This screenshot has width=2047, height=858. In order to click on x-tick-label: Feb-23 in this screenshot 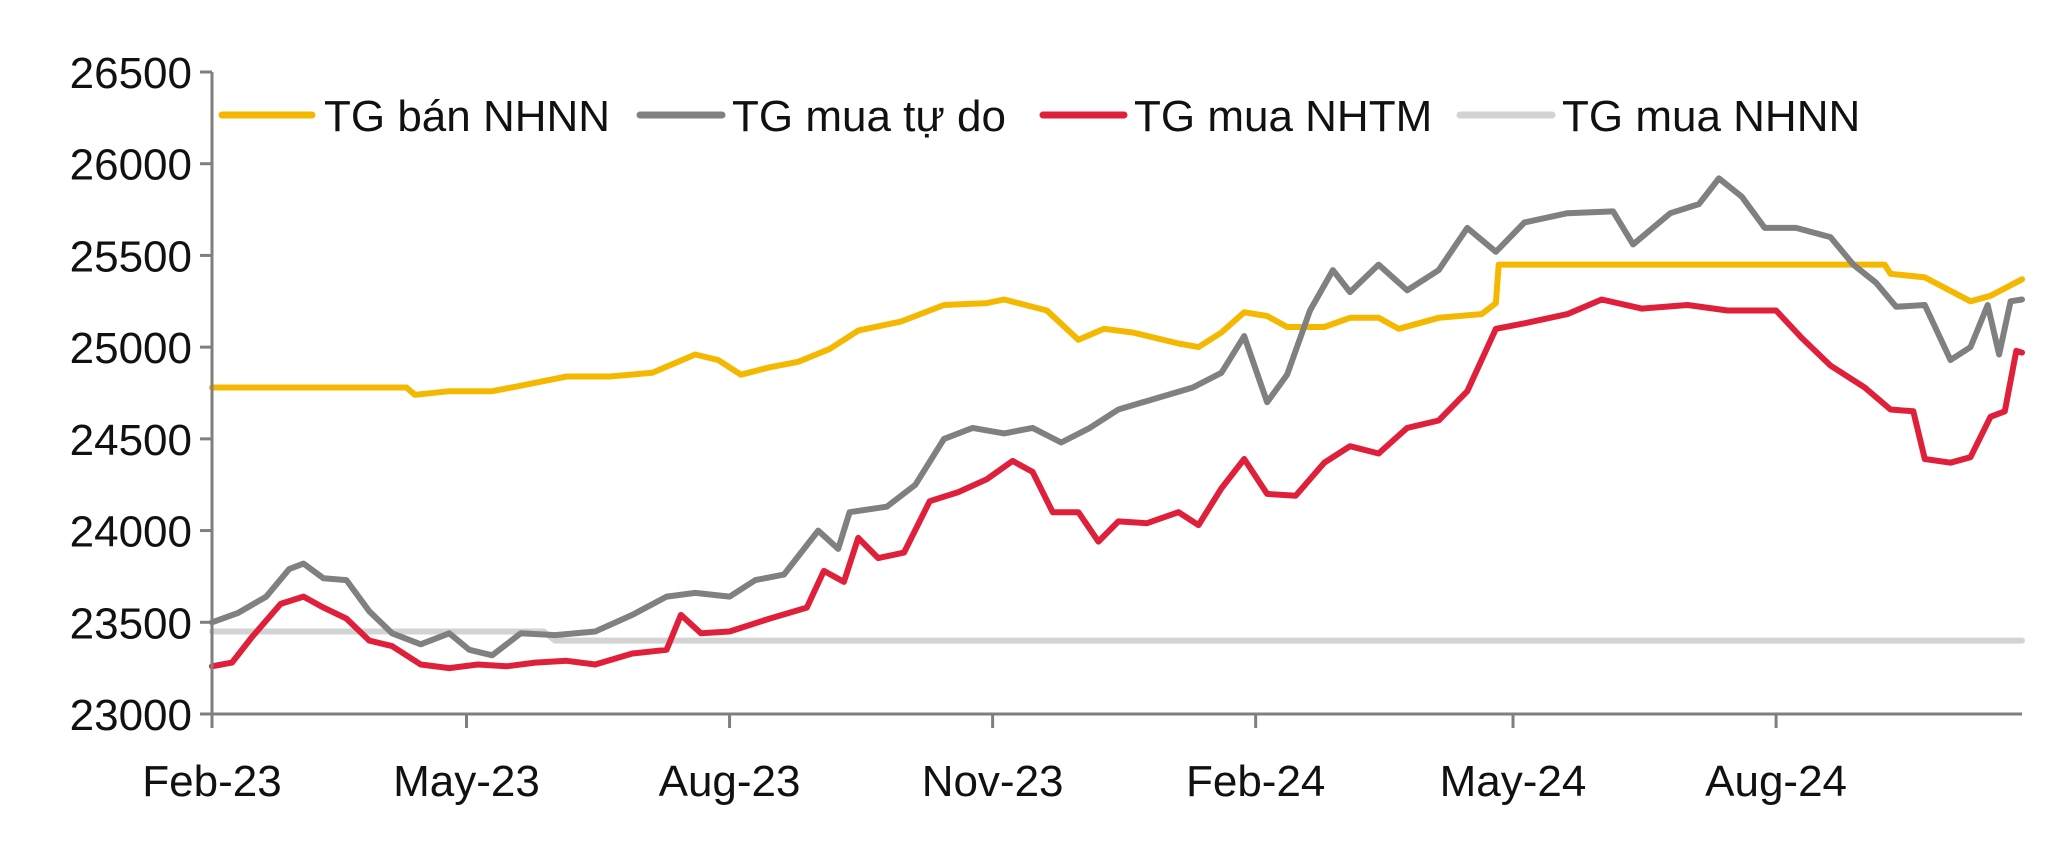, I will do `click(211, 781)`.